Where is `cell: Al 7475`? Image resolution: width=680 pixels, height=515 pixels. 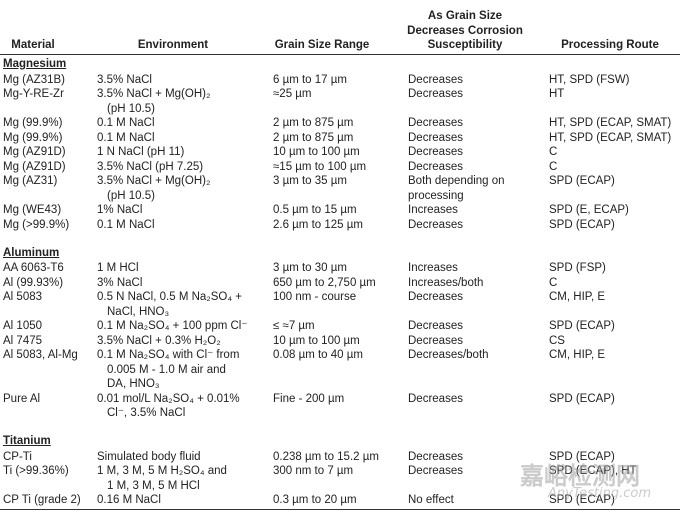 cell: Al 7475 is located at coordinates (23, 340).